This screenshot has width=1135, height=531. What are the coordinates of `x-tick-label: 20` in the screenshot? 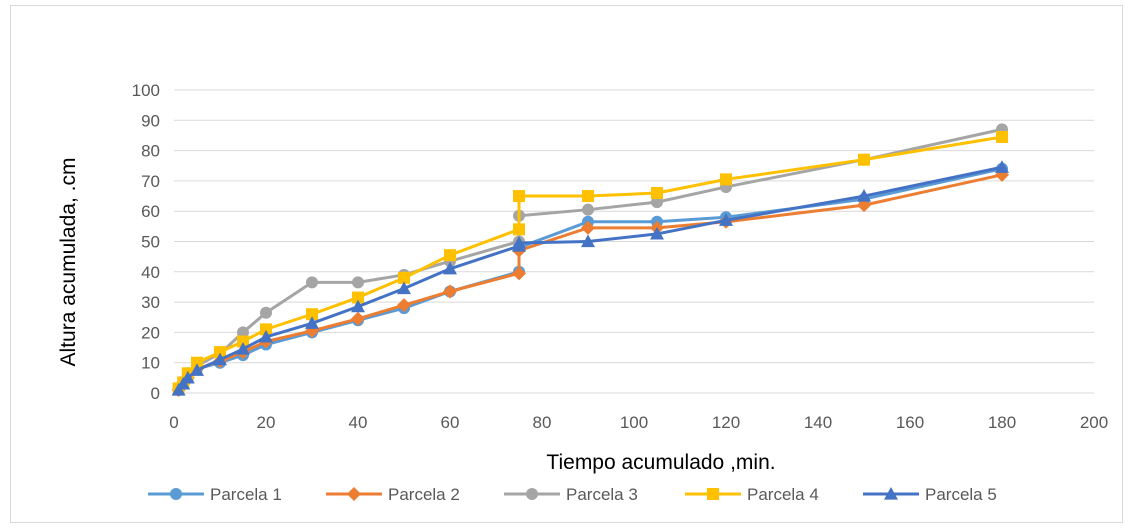 It's located at (266, 422).